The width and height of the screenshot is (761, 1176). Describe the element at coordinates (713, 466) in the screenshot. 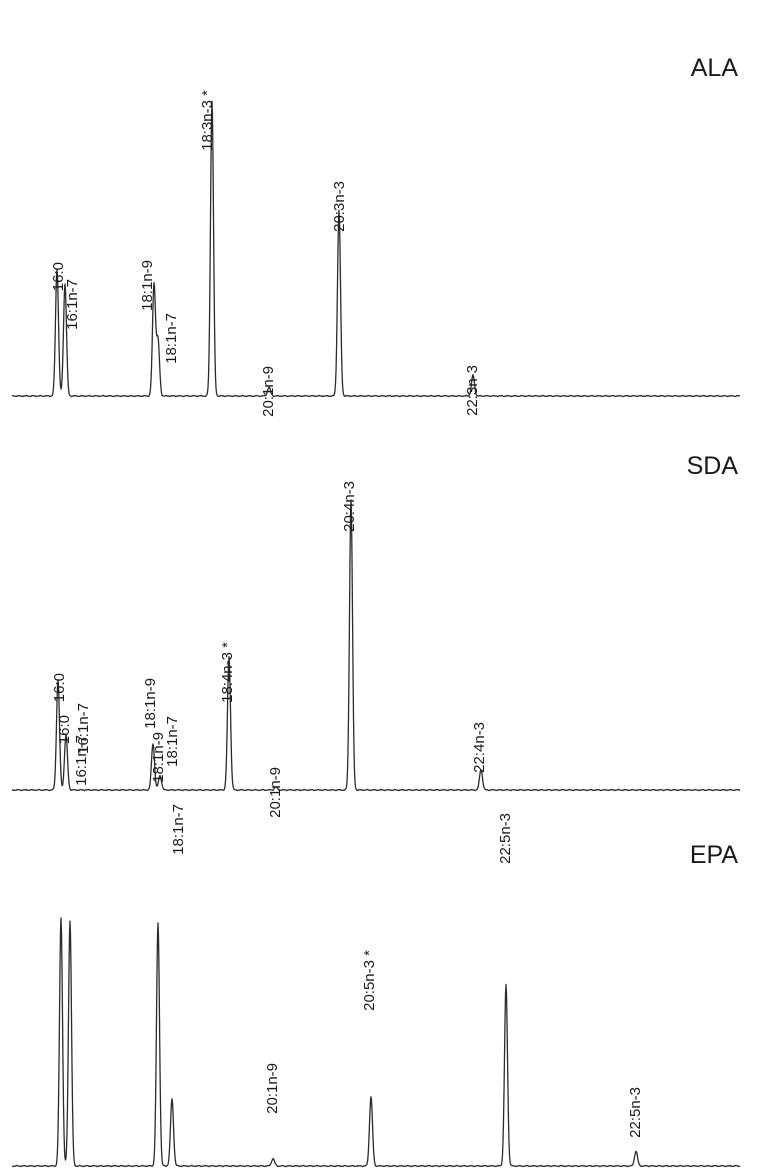

I see `panel-title: SDA` at that location.